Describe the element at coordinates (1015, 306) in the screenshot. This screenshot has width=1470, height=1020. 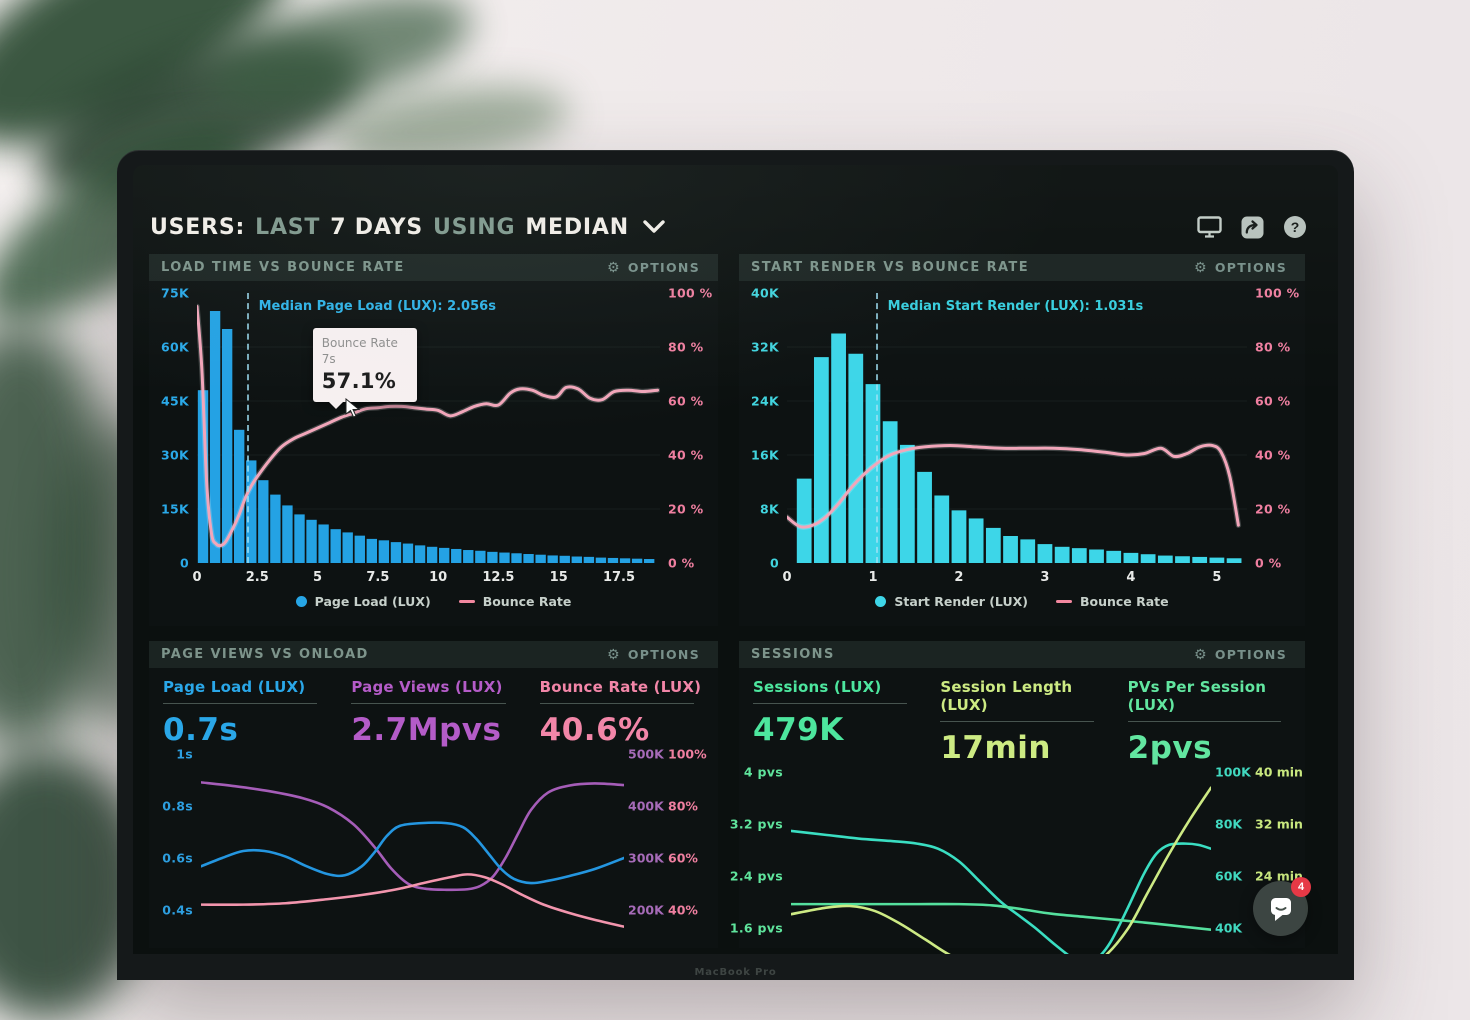
I see `median-label: Median Start Render (LUX): 1.031s` at that location.